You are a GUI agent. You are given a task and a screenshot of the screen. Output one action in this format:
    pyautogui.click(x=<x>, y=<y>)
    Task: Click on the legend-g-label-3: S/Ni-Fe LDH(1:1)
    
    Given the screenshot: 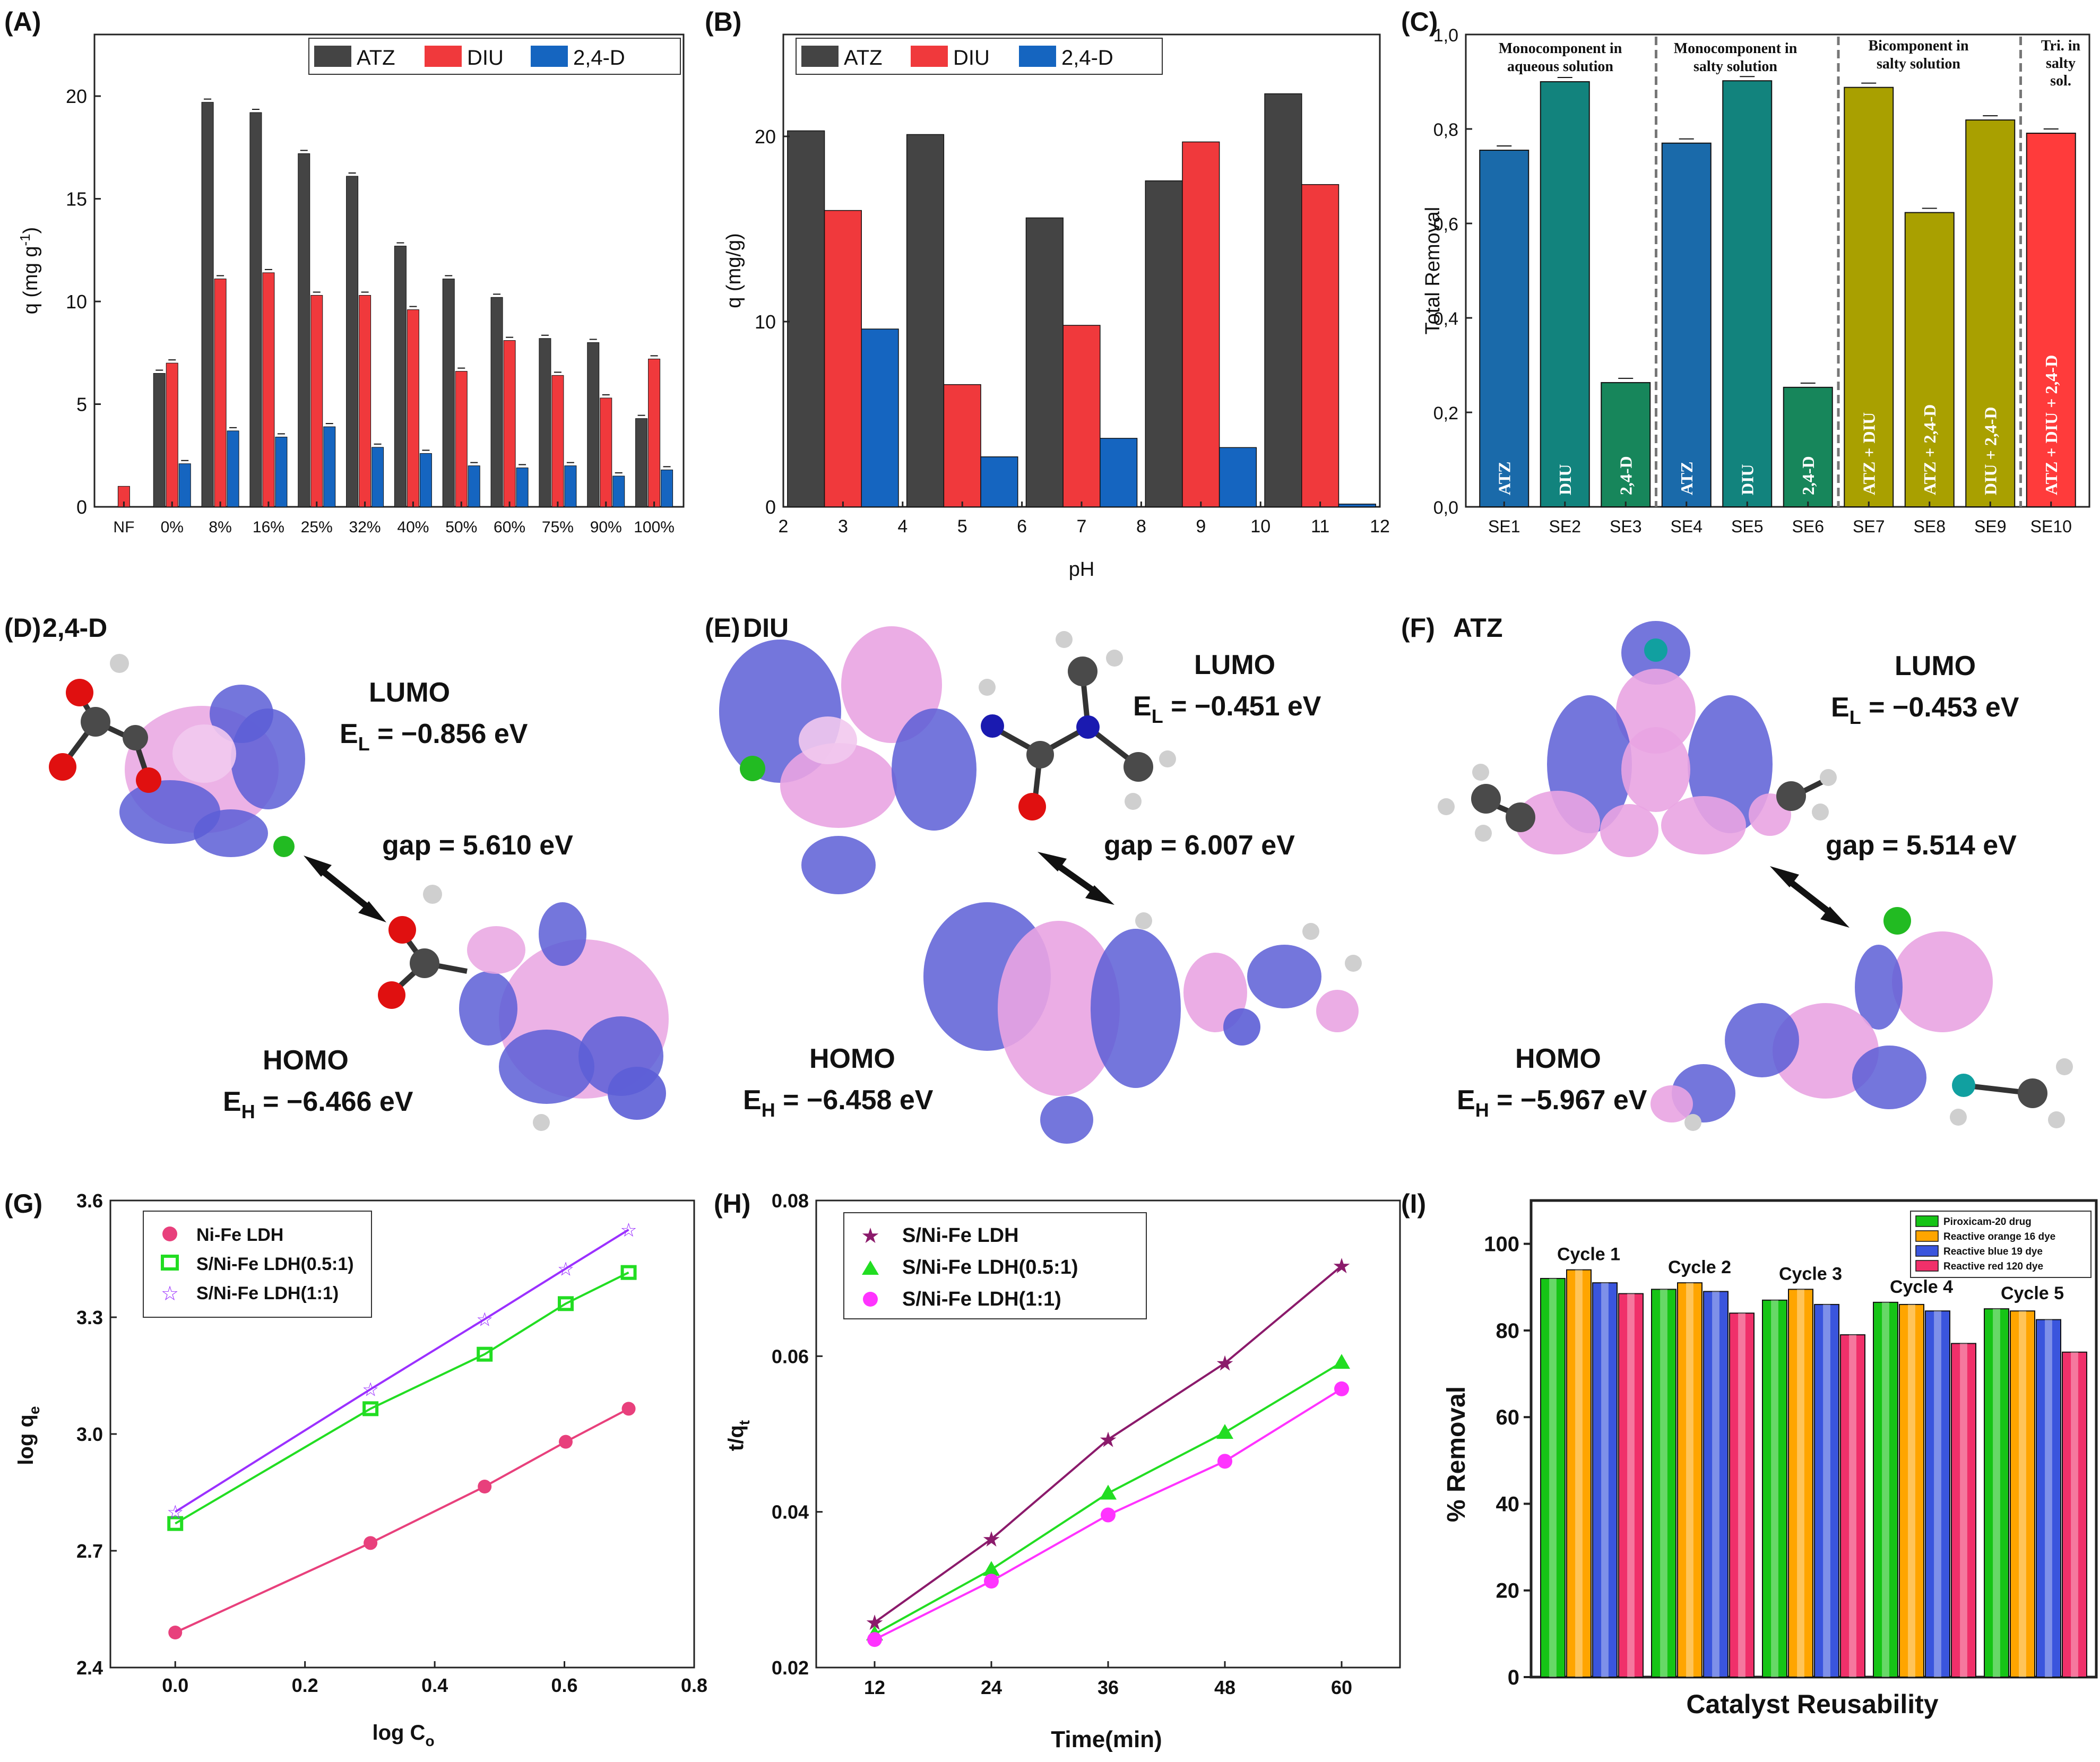 What is the action you would take?
    pyautogui.click(x=267, y=1293)
    